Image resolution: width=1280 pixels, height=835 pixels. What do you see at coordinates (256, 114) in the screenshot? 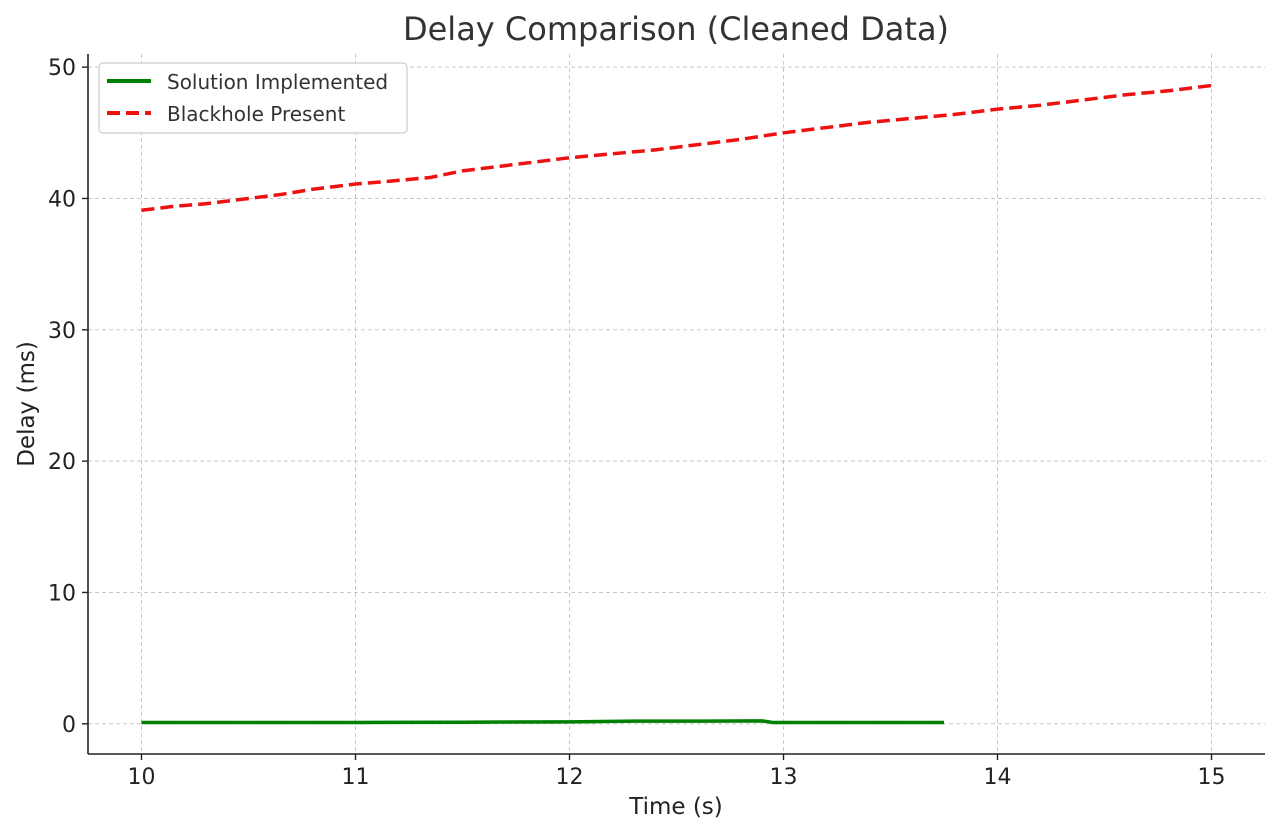
I see `legend-label-blackhole: Blackhole Present` at bounding box center [256, 114].